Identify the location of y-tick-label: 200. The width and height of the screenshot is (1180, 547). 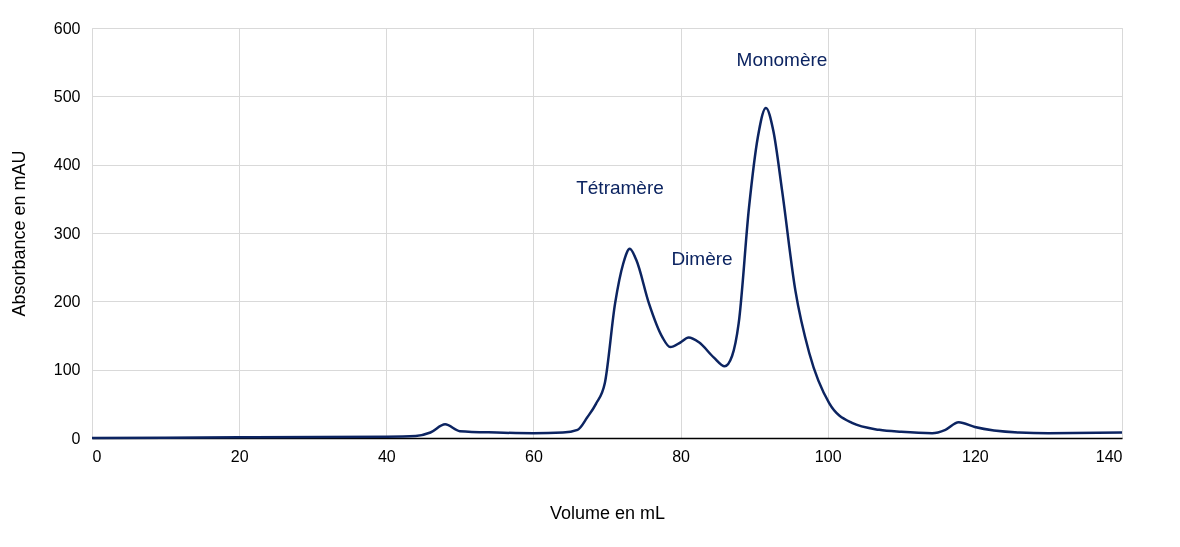
(67, 301).